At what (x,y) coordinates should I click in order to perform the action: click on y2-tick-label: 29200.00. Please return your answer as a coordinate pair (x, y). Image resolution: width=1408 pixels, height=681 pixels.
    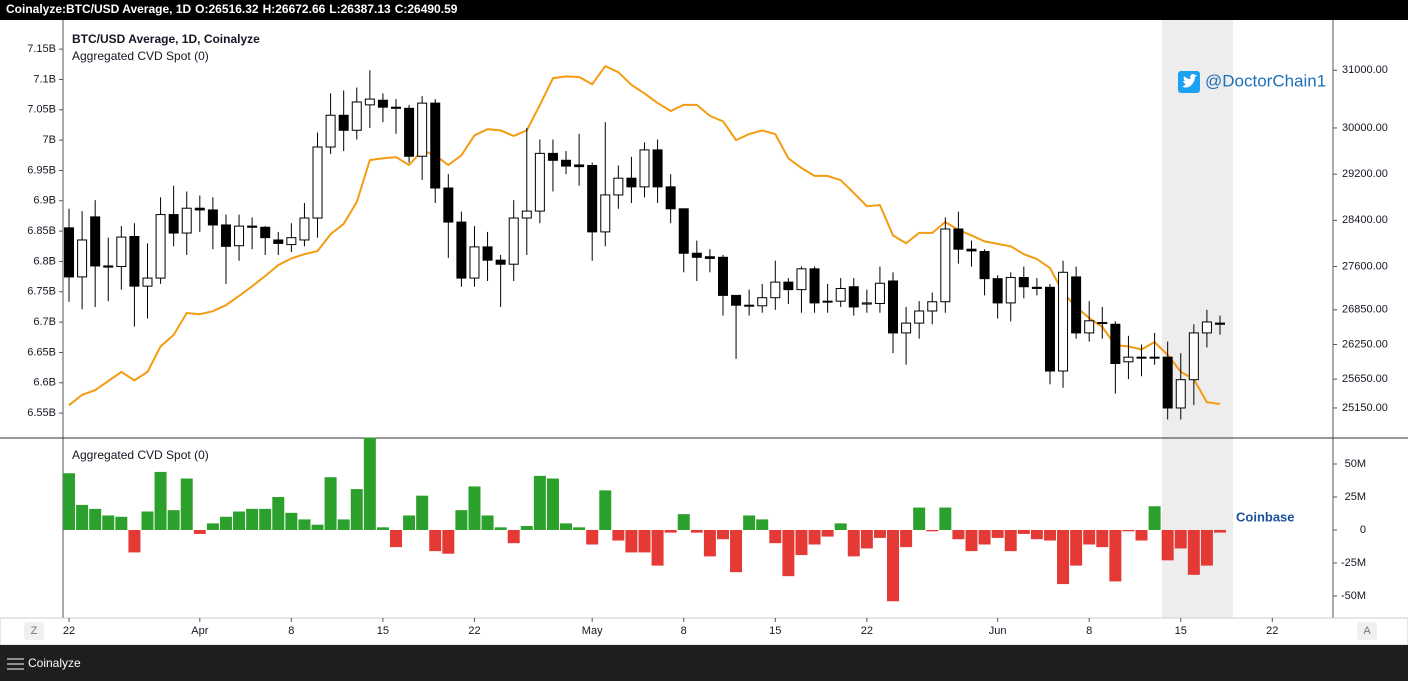
    Looking at the image, I should click on (1365, 174).